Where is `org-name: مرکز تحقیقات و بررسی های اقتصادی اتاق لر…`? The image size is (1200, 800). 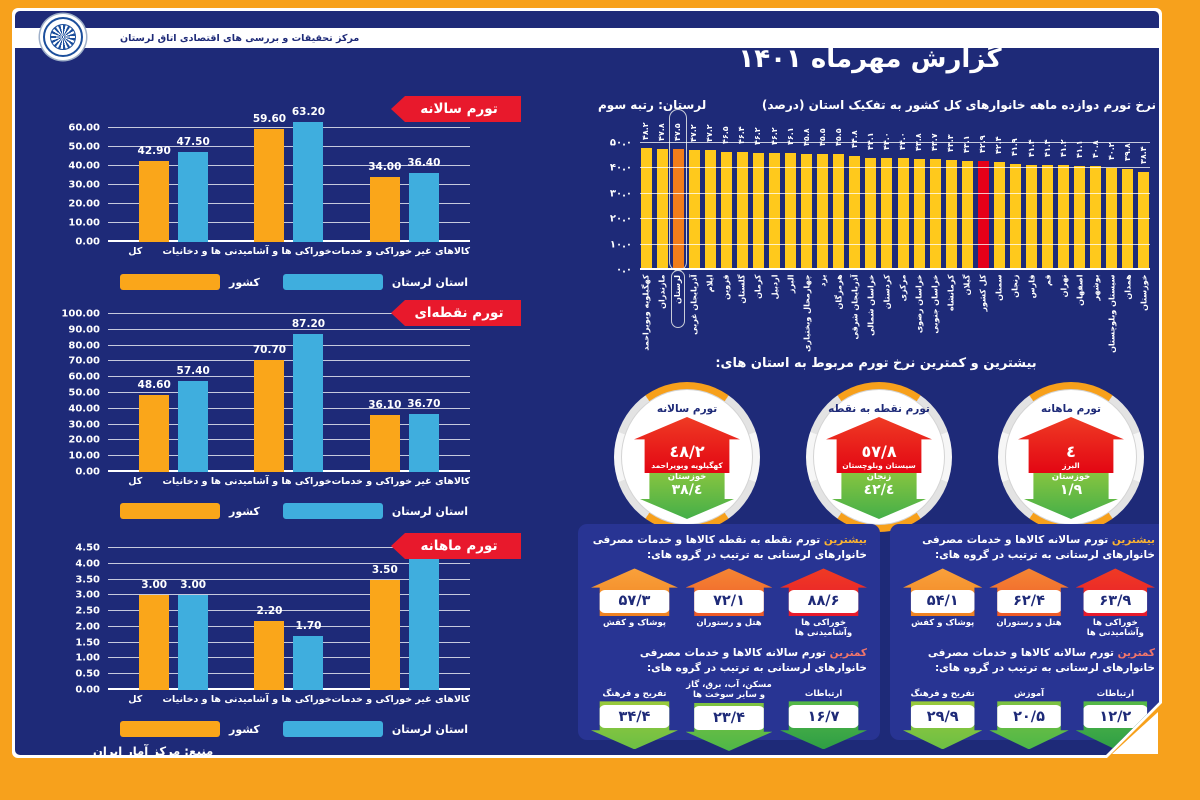
org-name: مرکز تحقیقات و بررسی های اقتصادی اتاق لر… is located at coordinates (240, 38).